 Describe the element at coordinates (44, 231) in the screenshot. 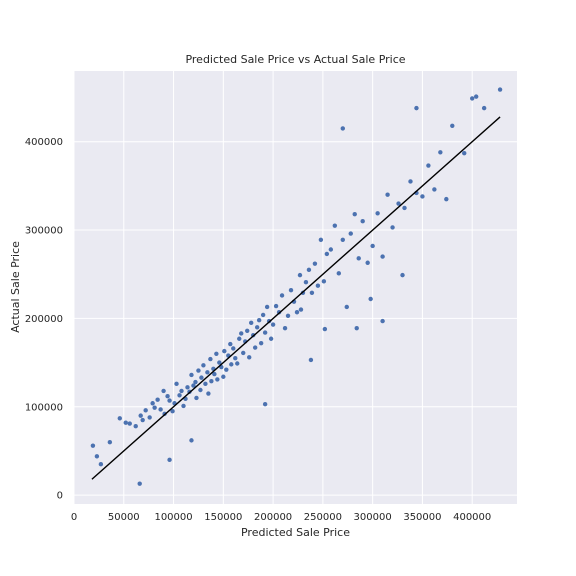

I see `y-tick-label: 300000` at that location.